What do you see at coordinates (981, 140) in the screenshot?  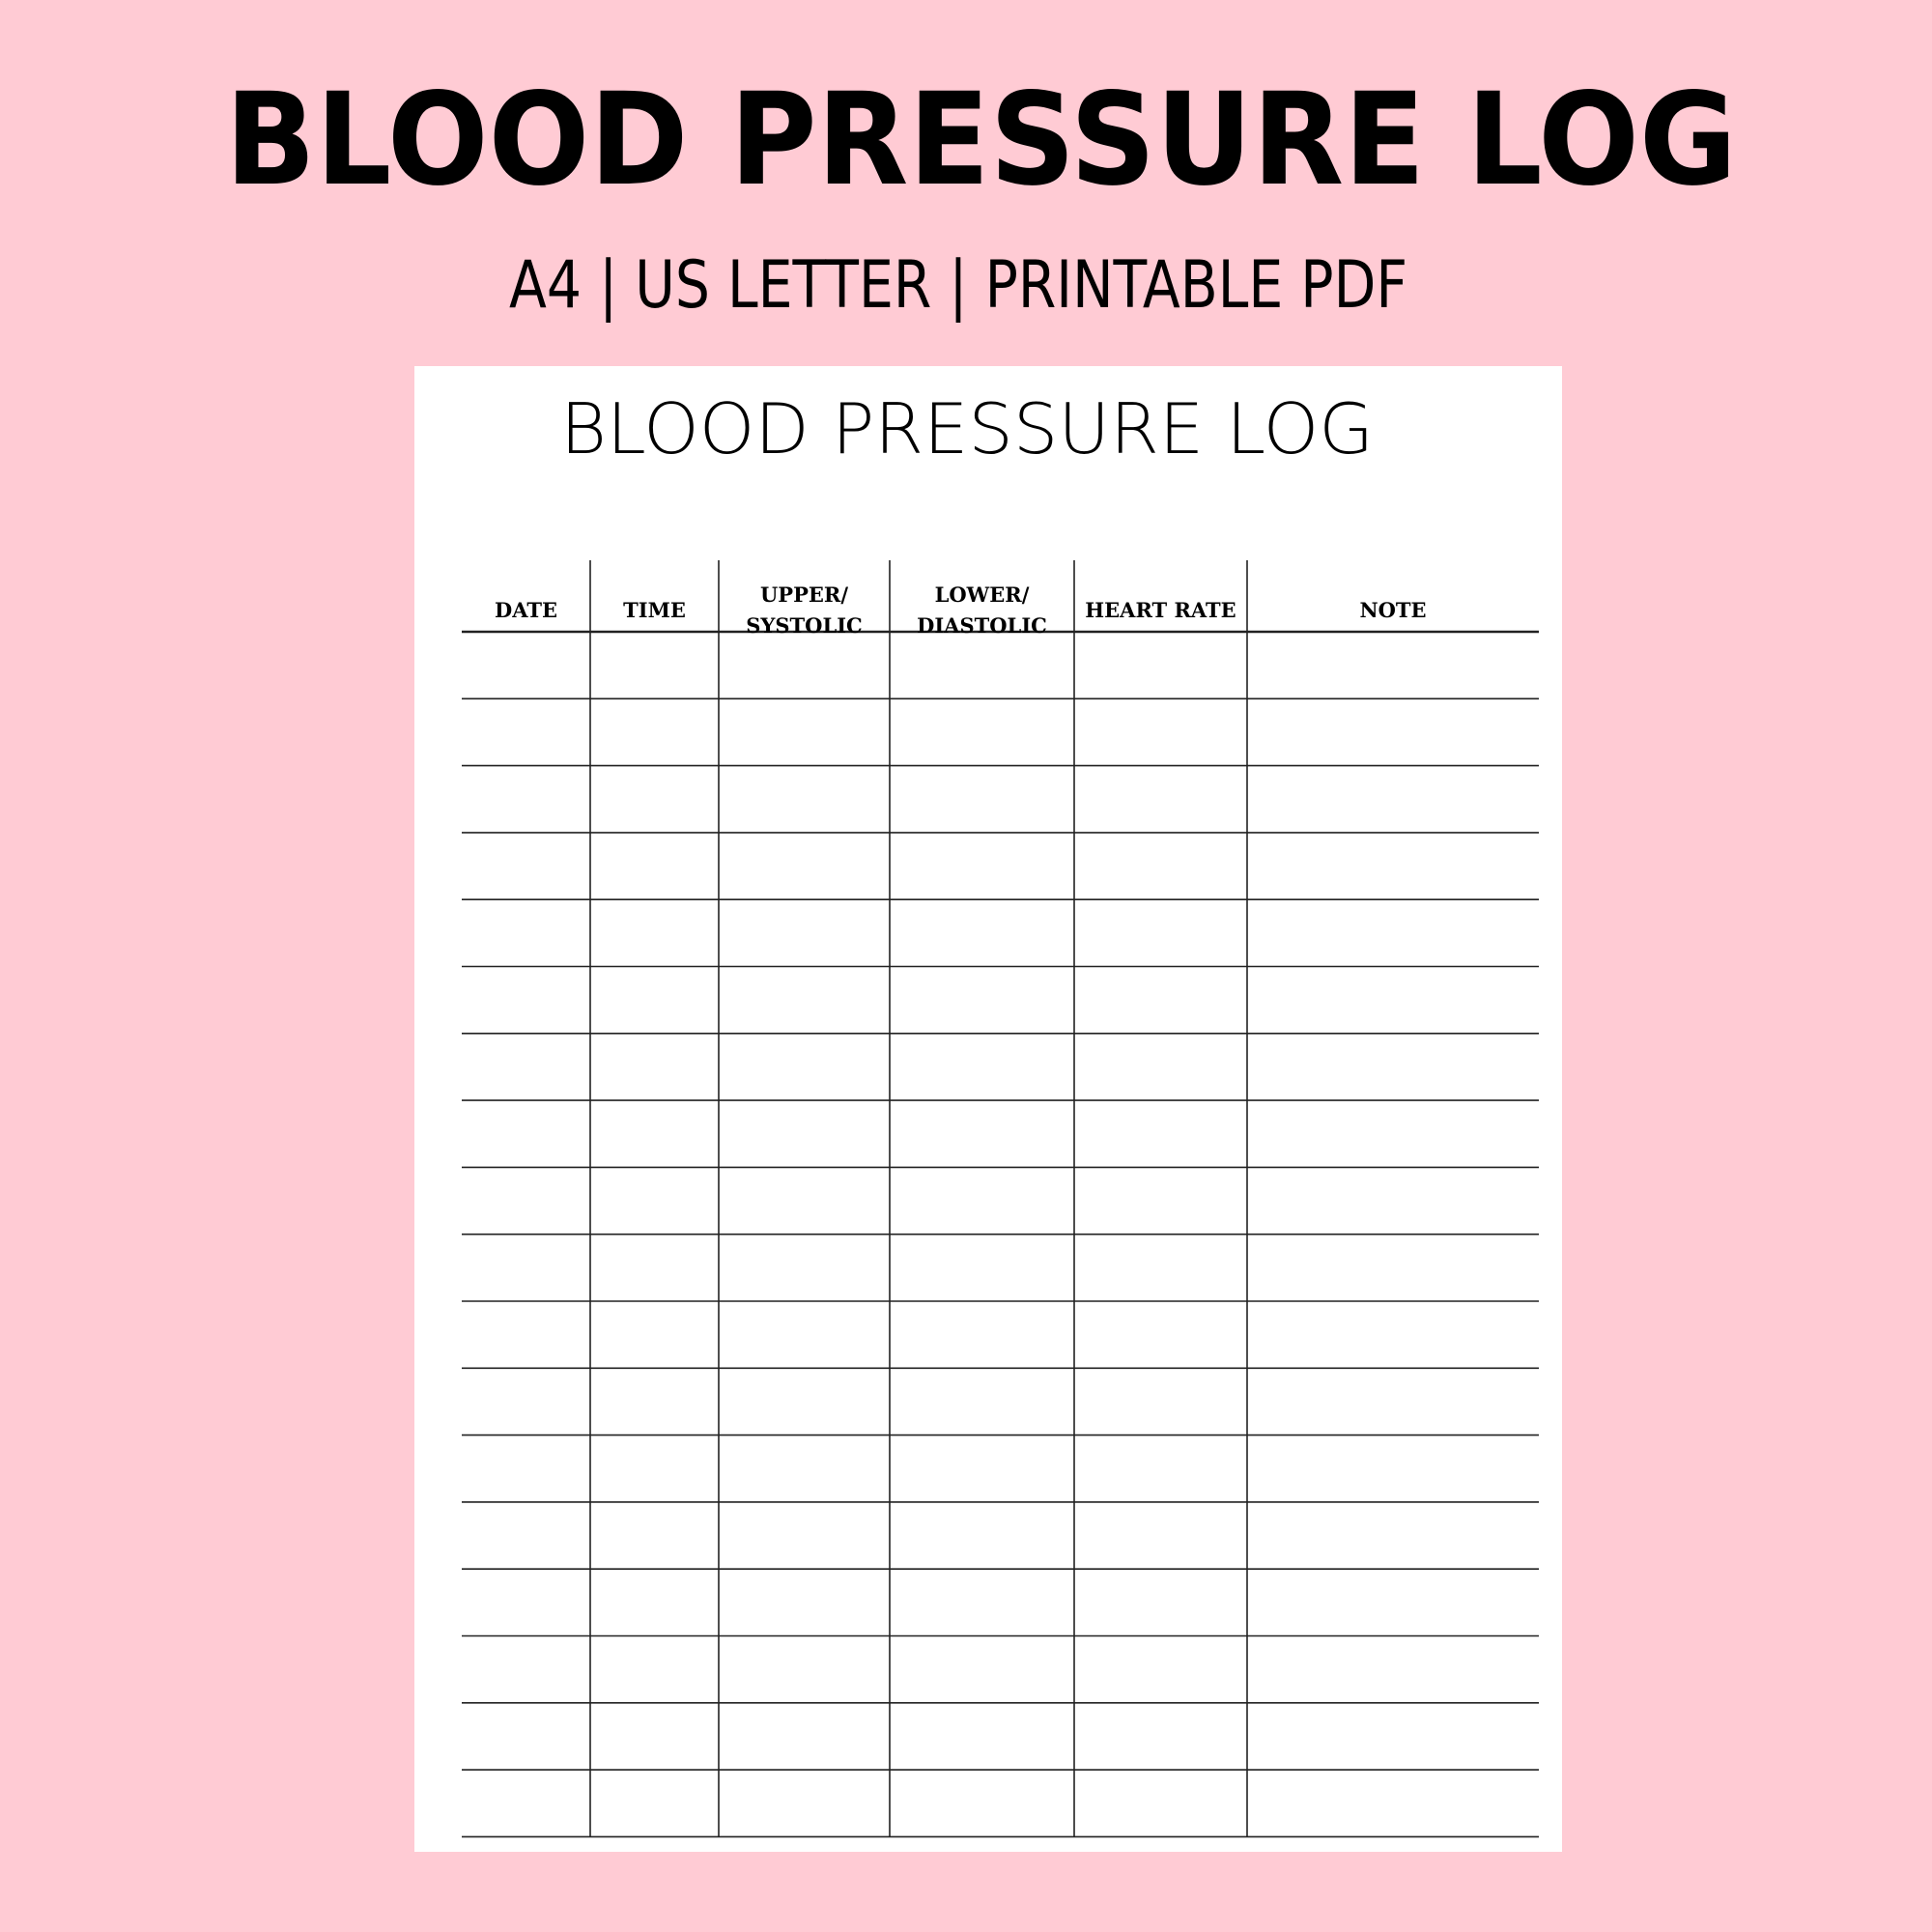 I see `banner-title: BLOOD PRESSURE LOG` at bounding box center [981, 140].